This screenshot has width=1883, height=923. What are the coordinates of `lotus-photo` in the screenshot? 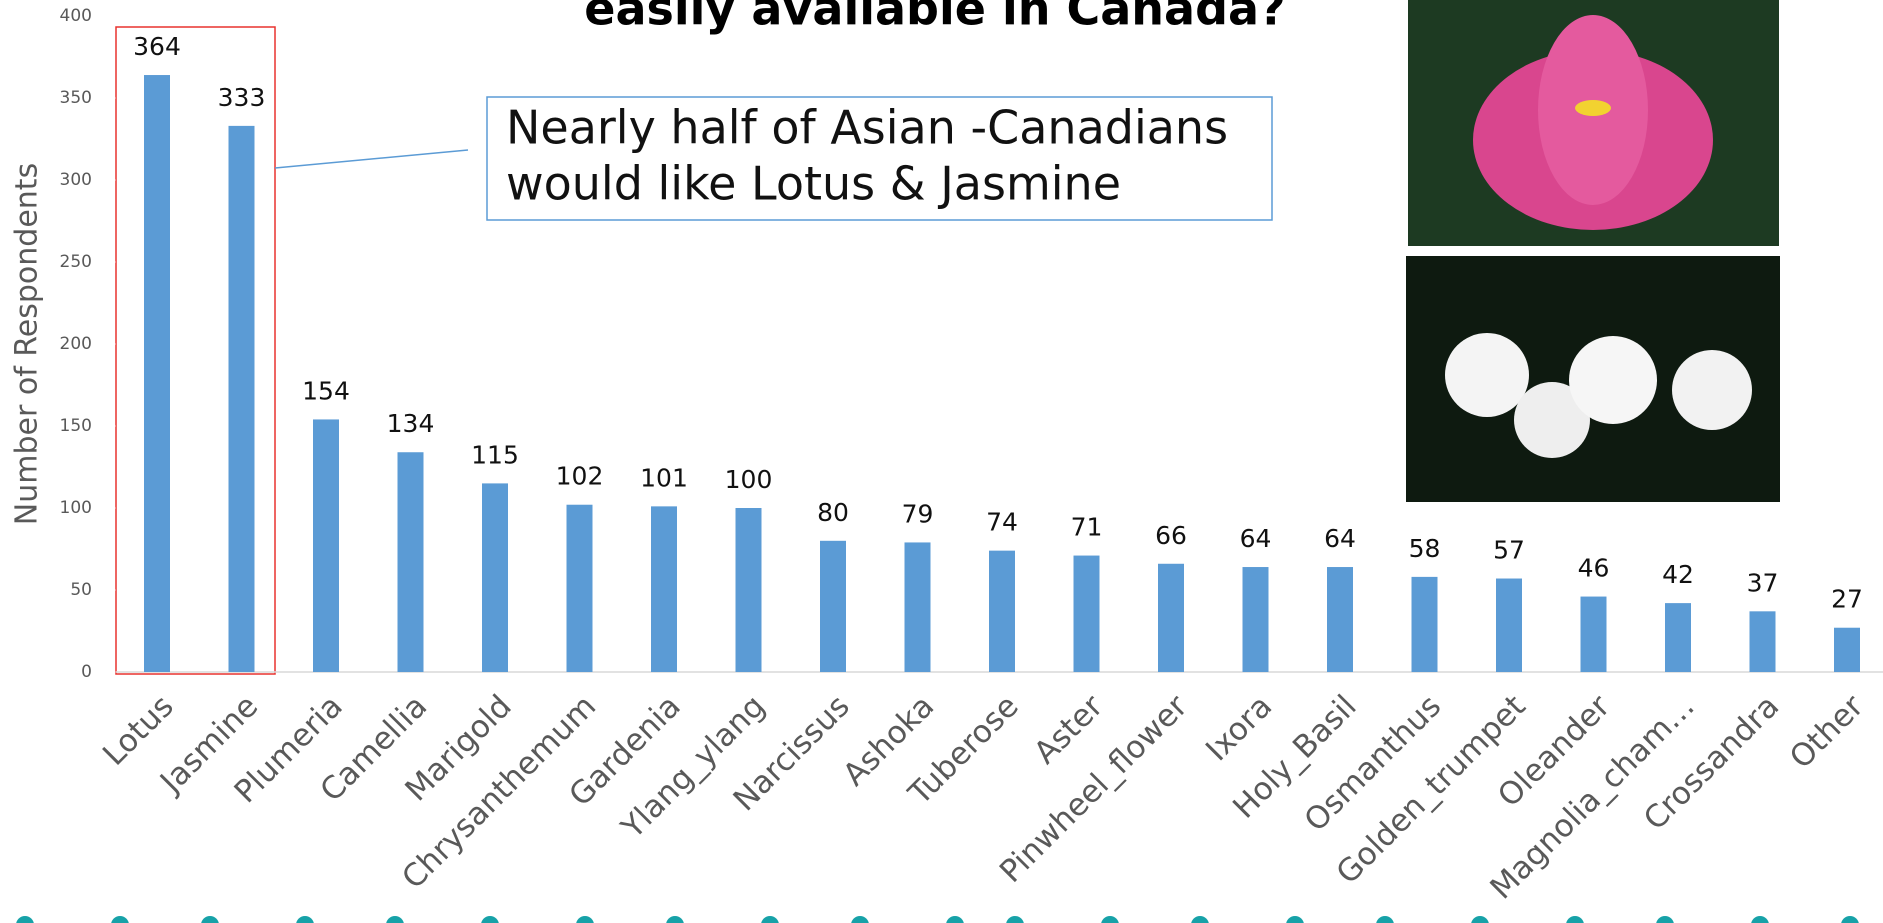 It's located at (1593, 123).